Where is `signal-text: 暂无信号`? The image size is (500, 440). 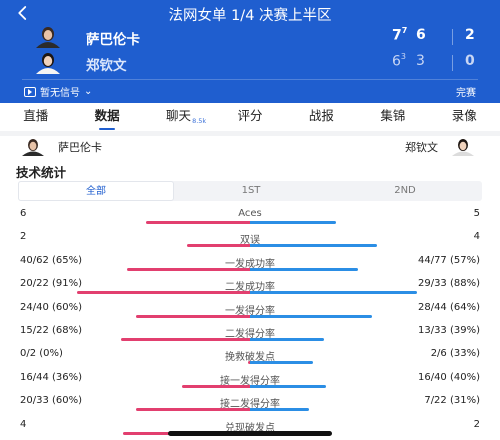
signal-text: 暂无信号 is located at coordinates (60, 93).